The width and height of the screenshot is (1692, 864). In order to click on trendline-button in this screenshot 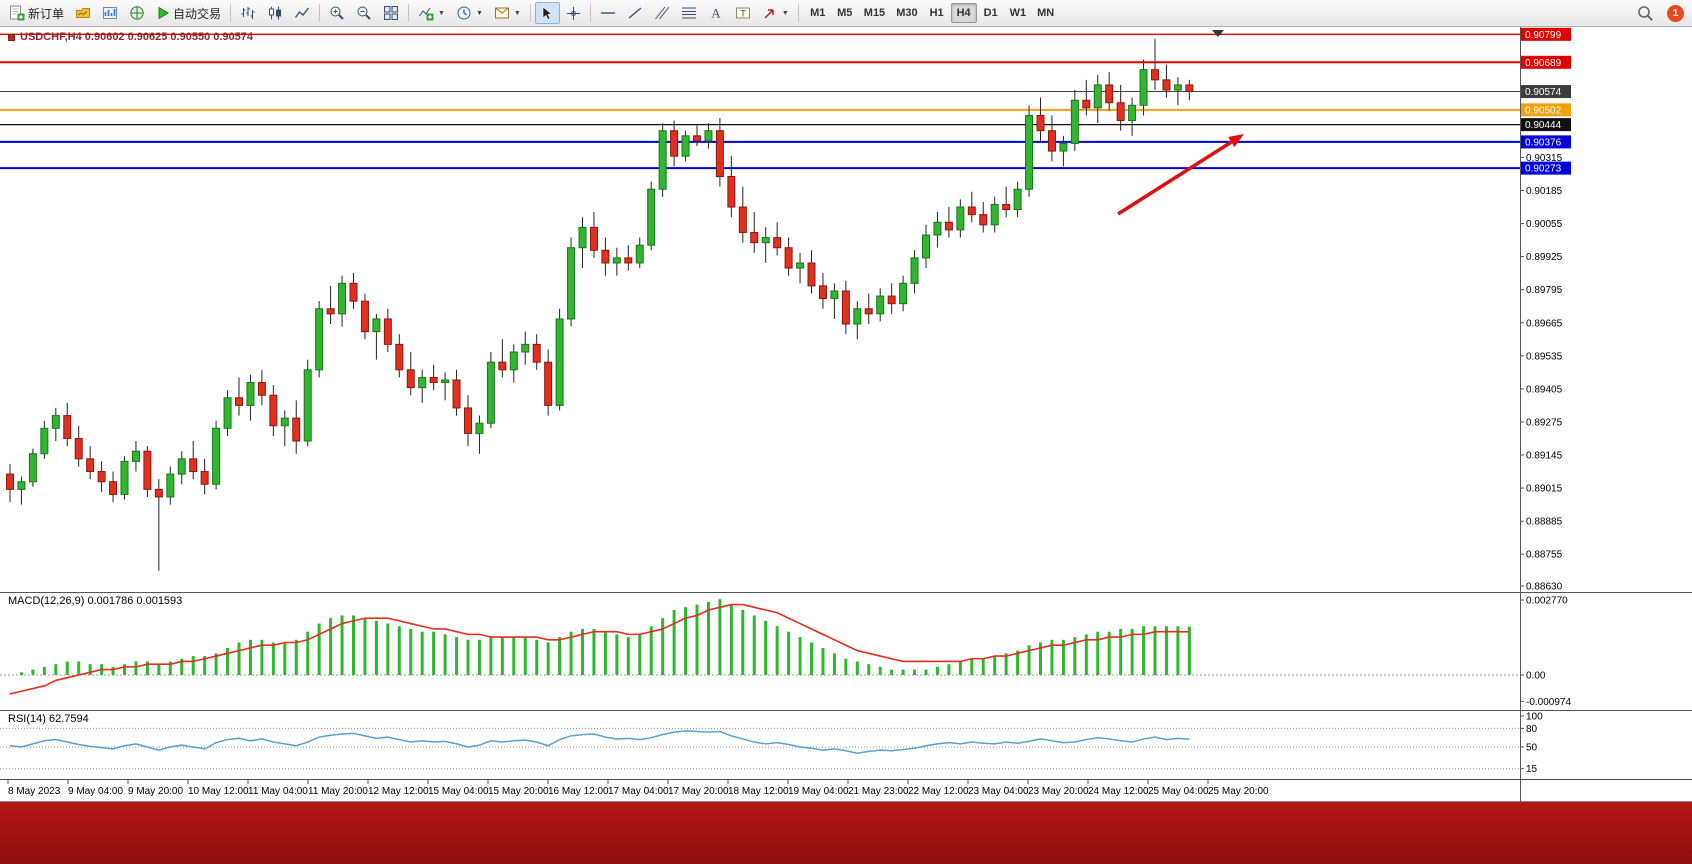, I will do `click(635, 13)`.